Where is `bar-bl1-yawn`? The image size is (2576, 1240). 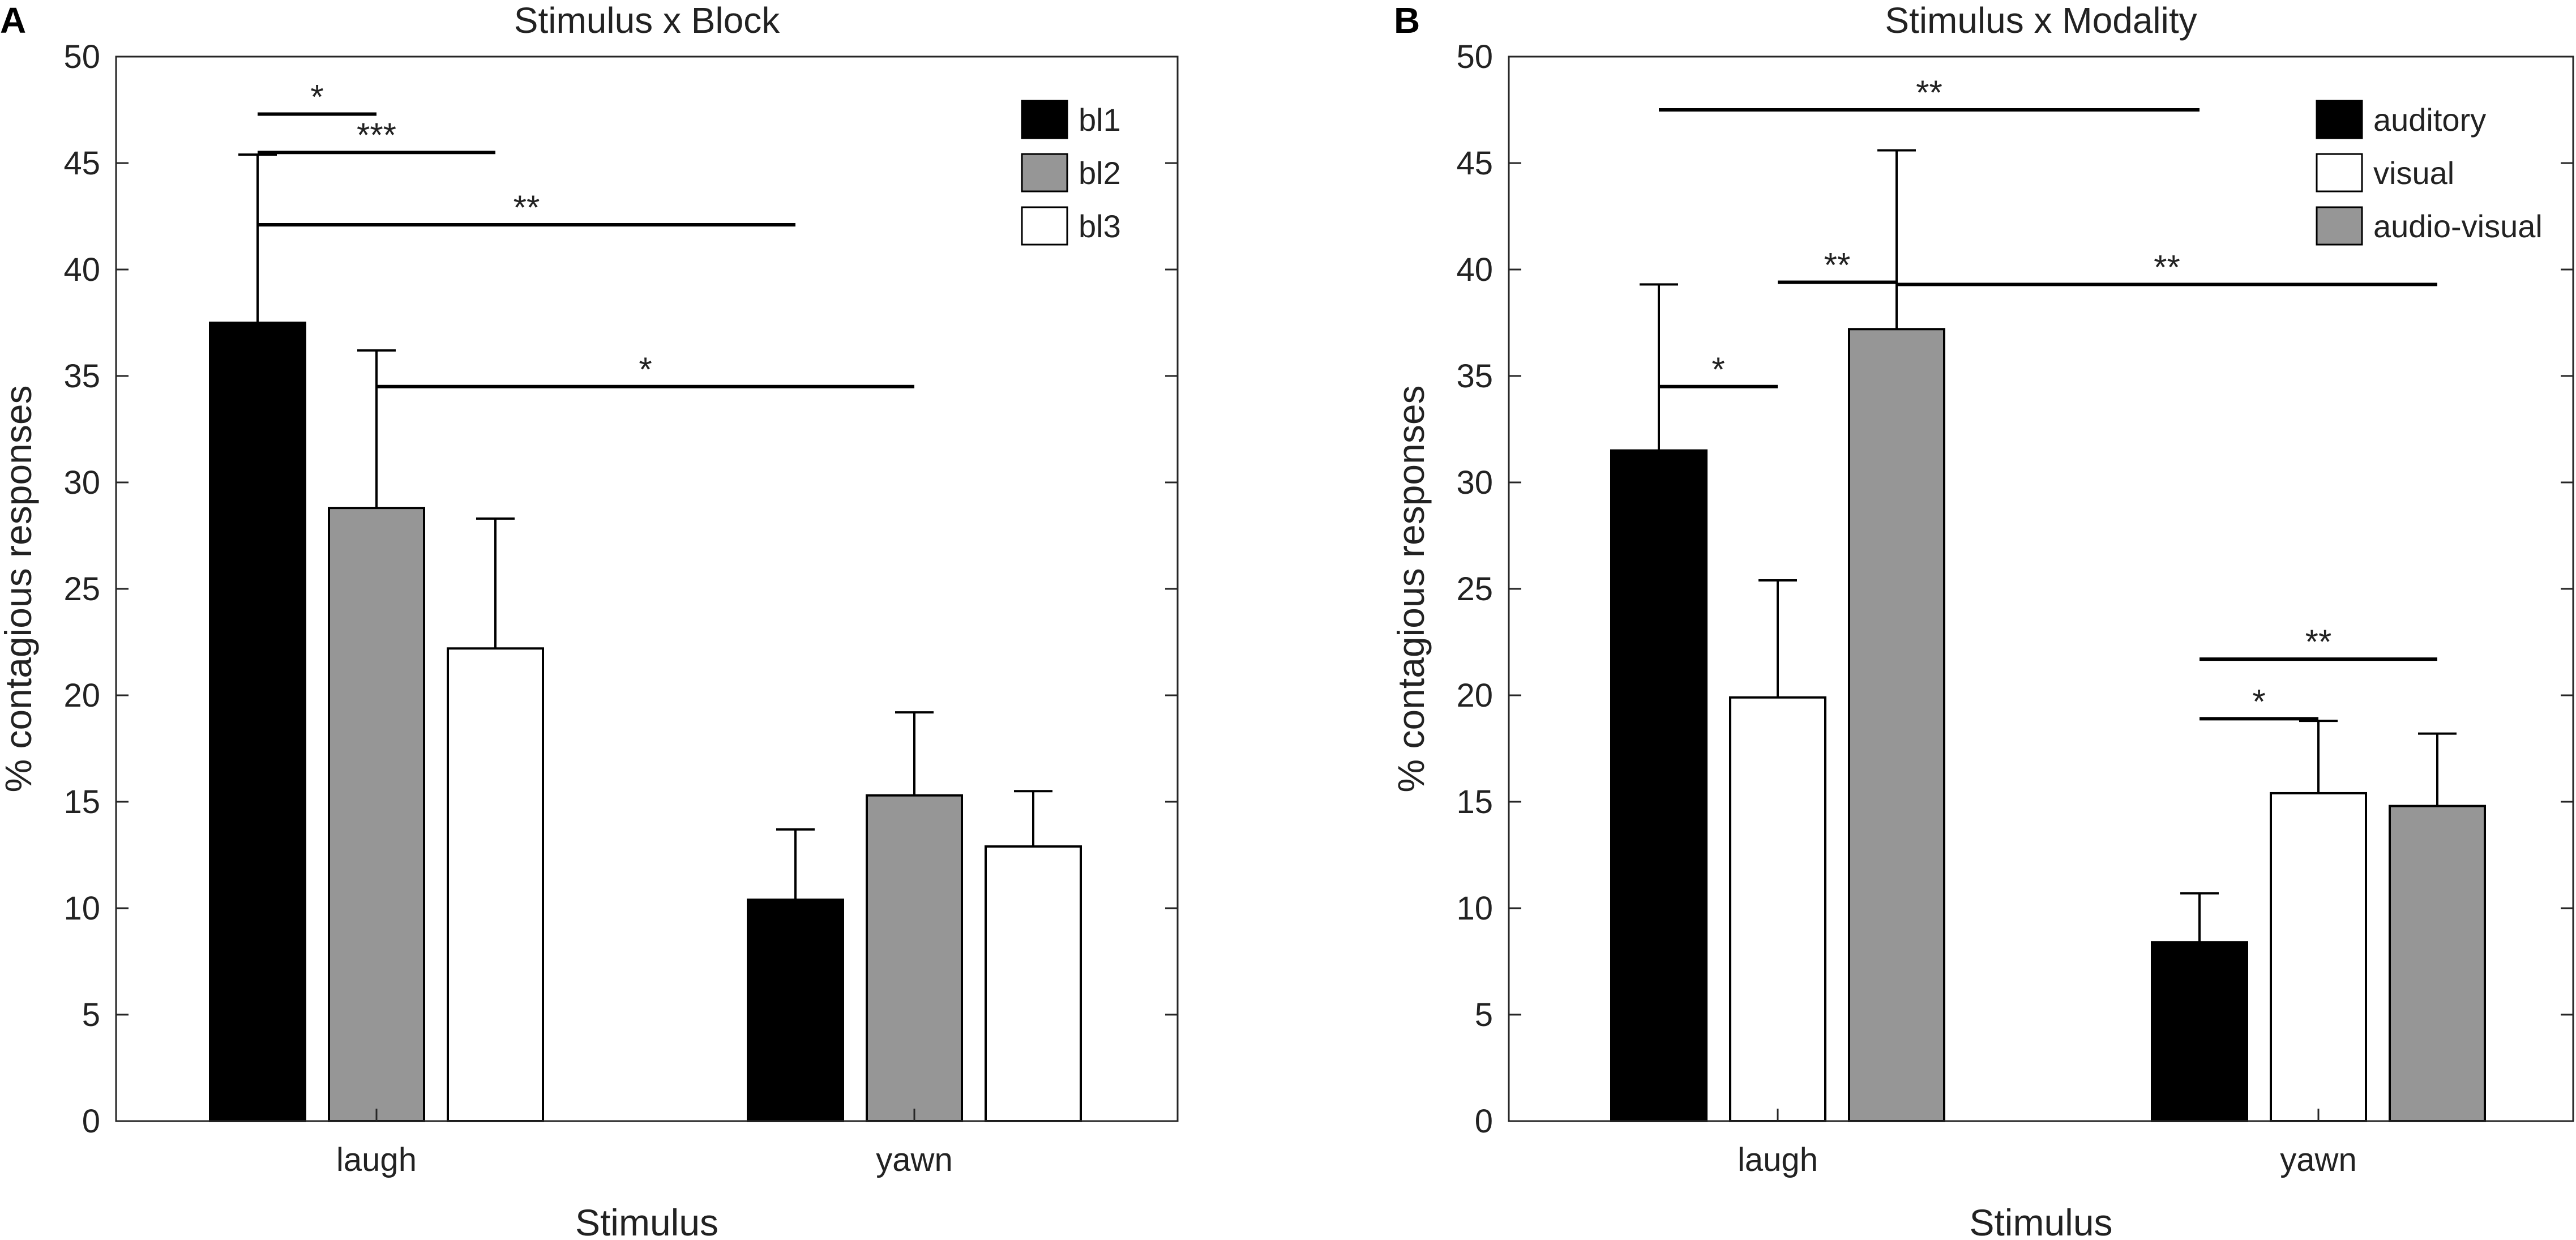
bar-bl1-yawn is located at coordinates (795, 1010).